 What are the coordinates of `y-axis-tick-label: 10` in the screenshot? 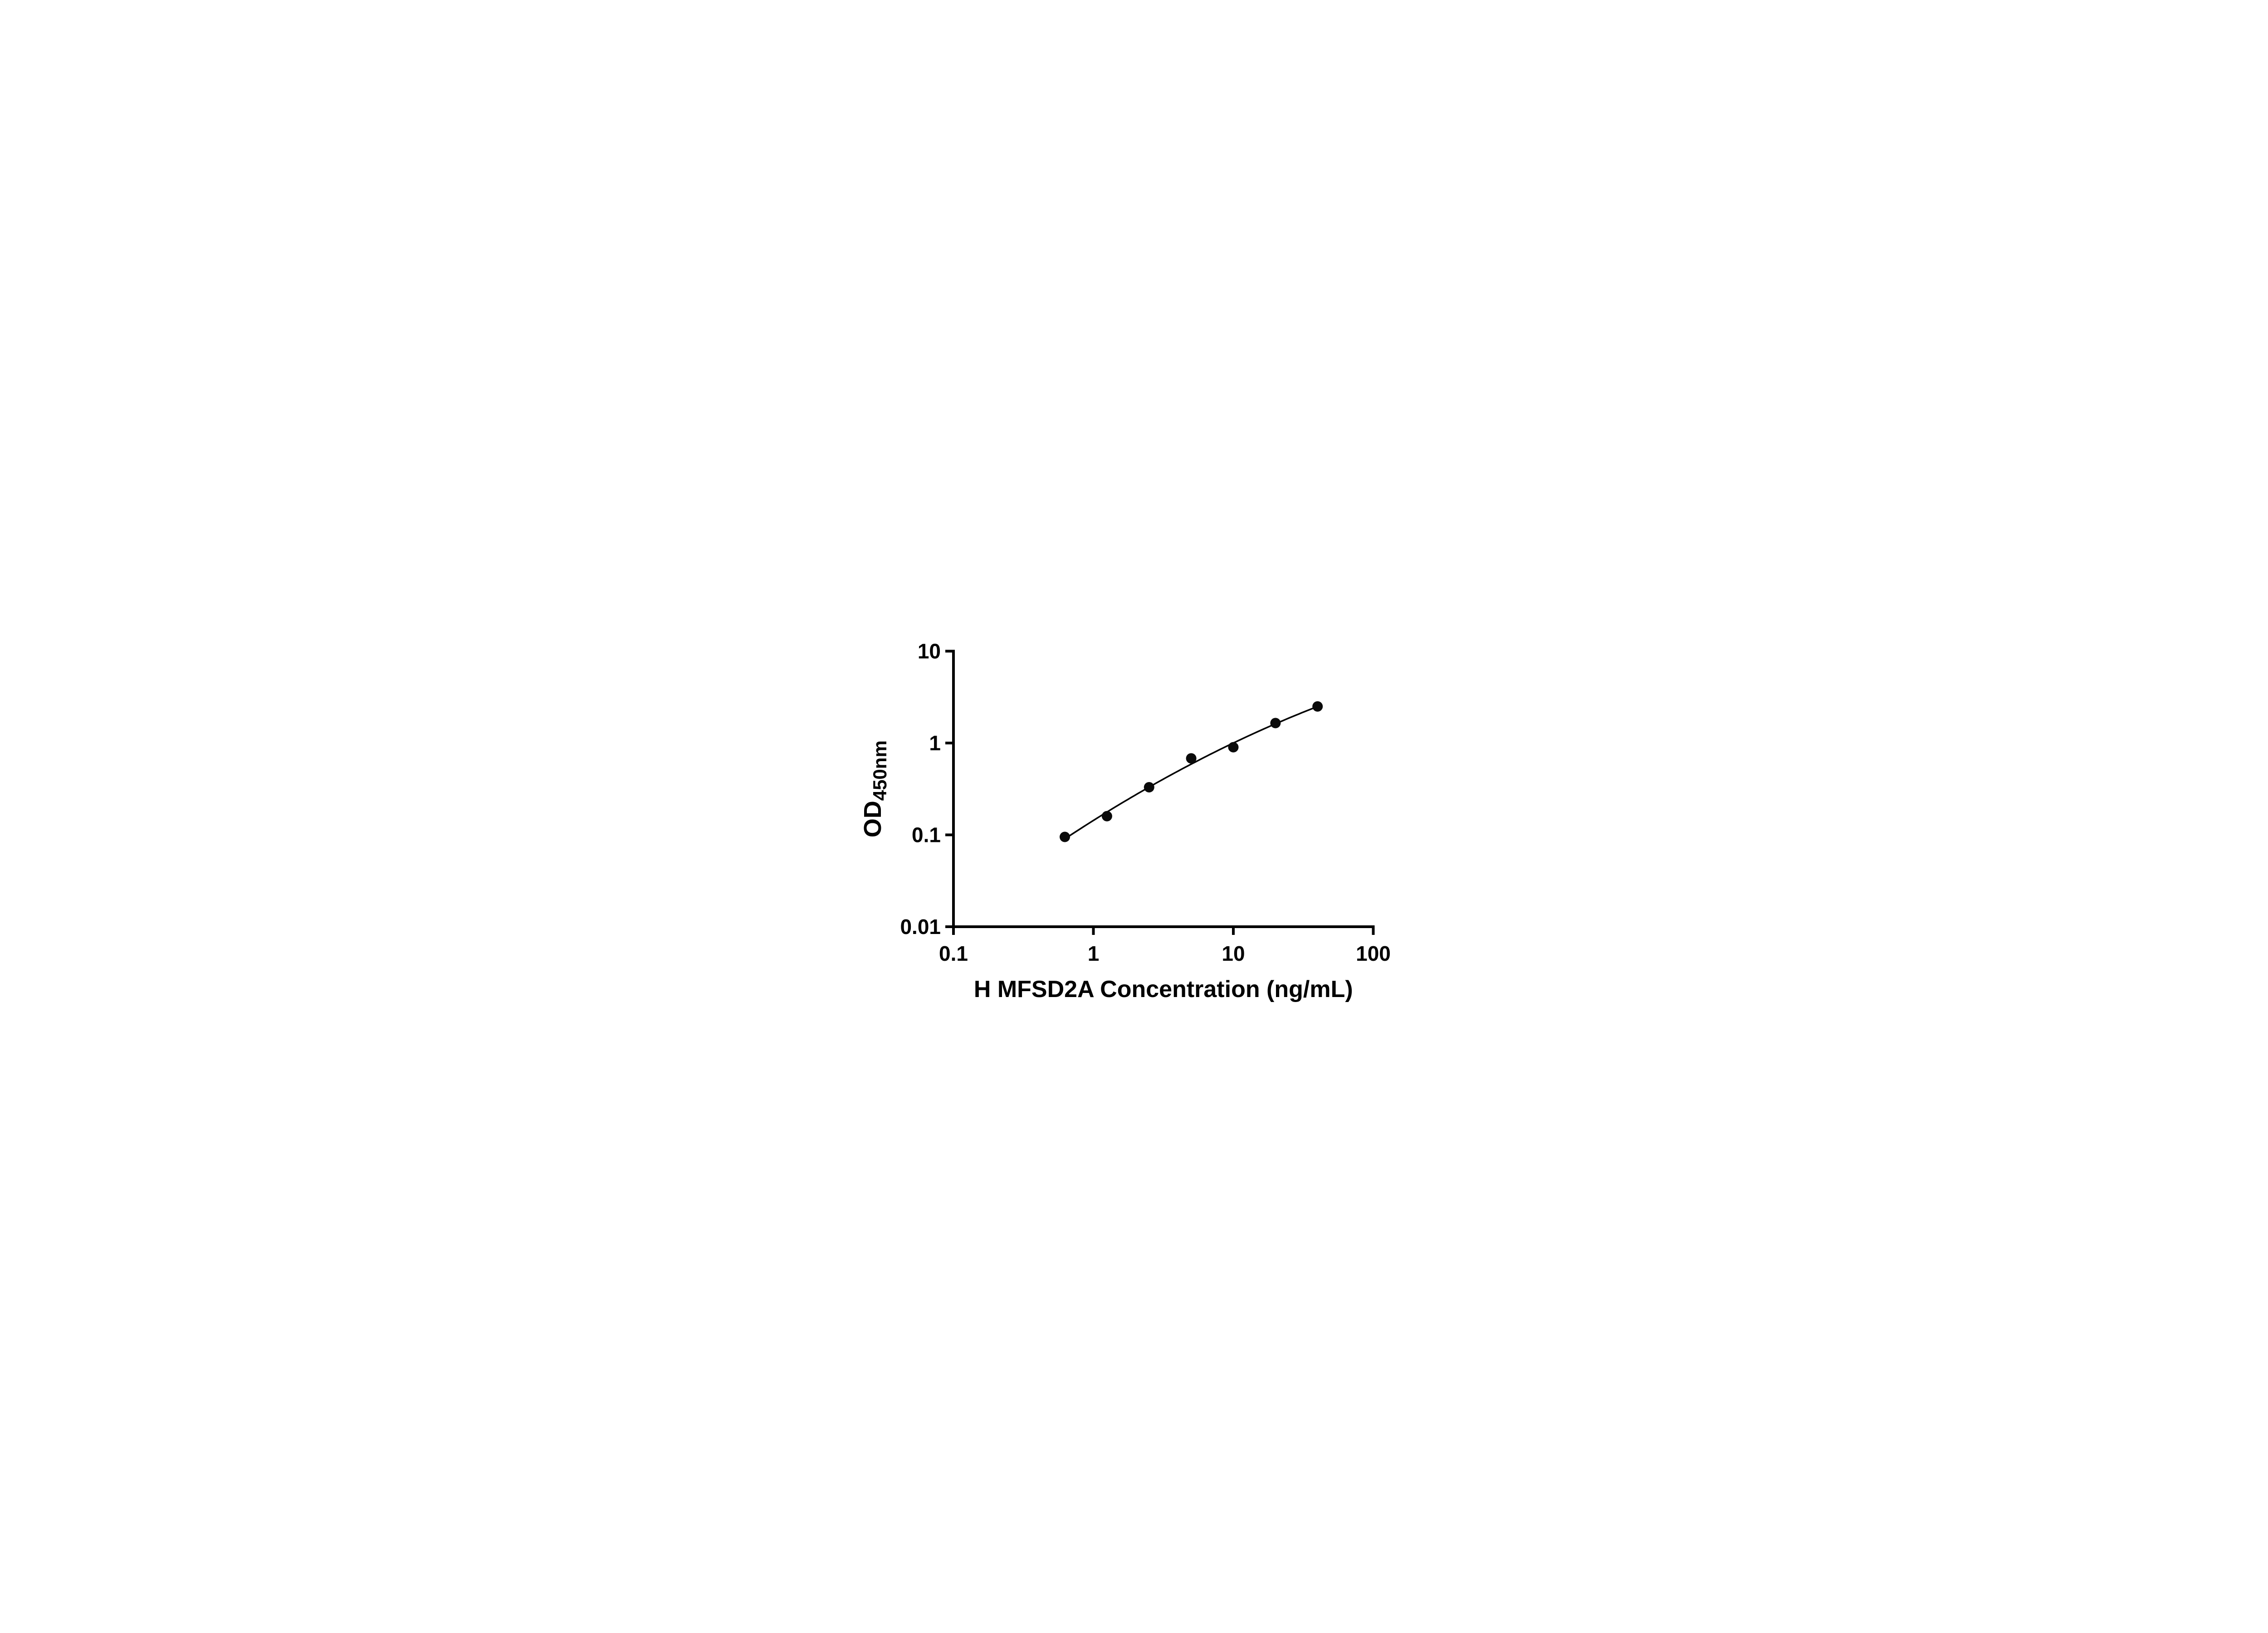 It's located at (929, 651).